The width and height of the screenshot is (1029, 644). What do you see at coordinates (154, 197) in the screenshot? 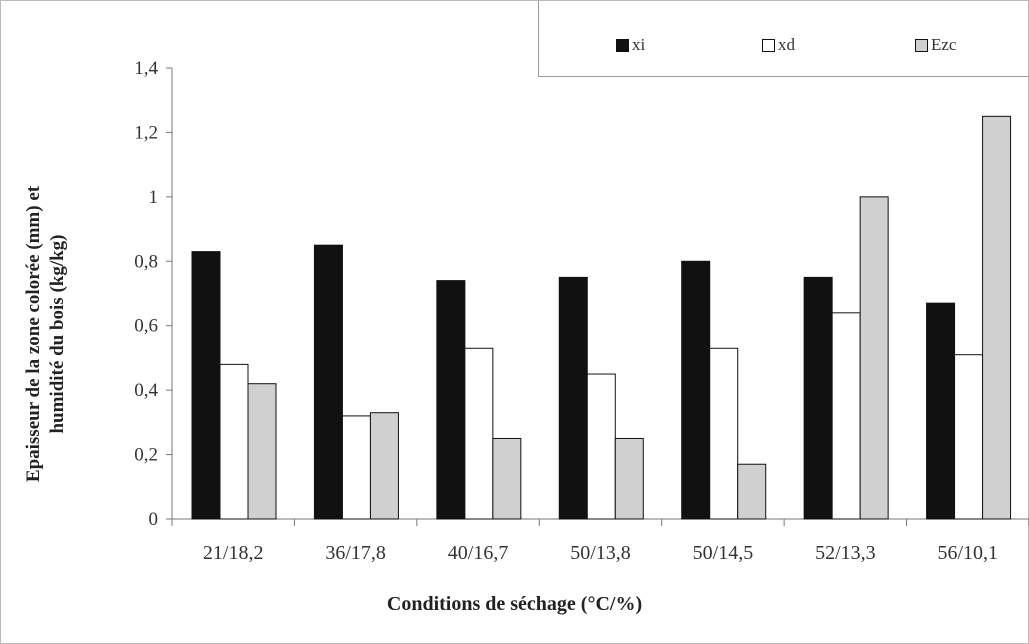
I see `y-tick-label: 1` at bounding box center [154, 197].